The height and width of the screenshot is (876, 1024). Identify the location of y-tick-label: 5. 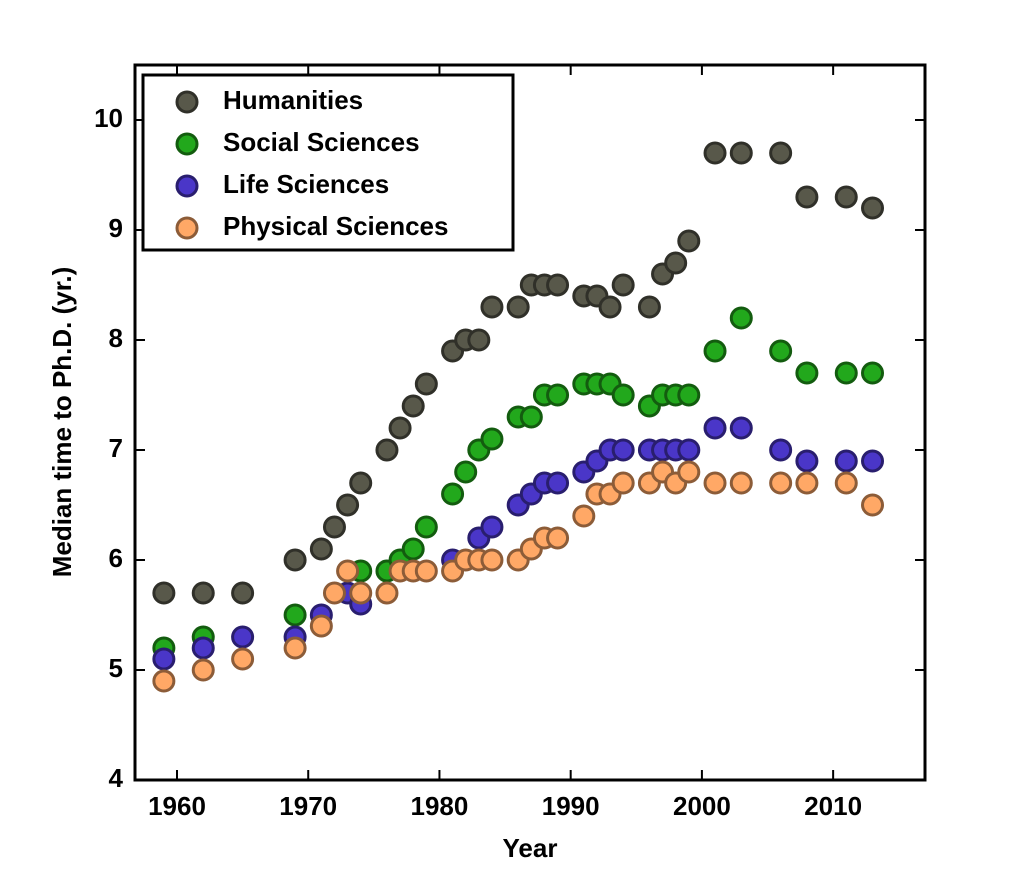
(116, 668).